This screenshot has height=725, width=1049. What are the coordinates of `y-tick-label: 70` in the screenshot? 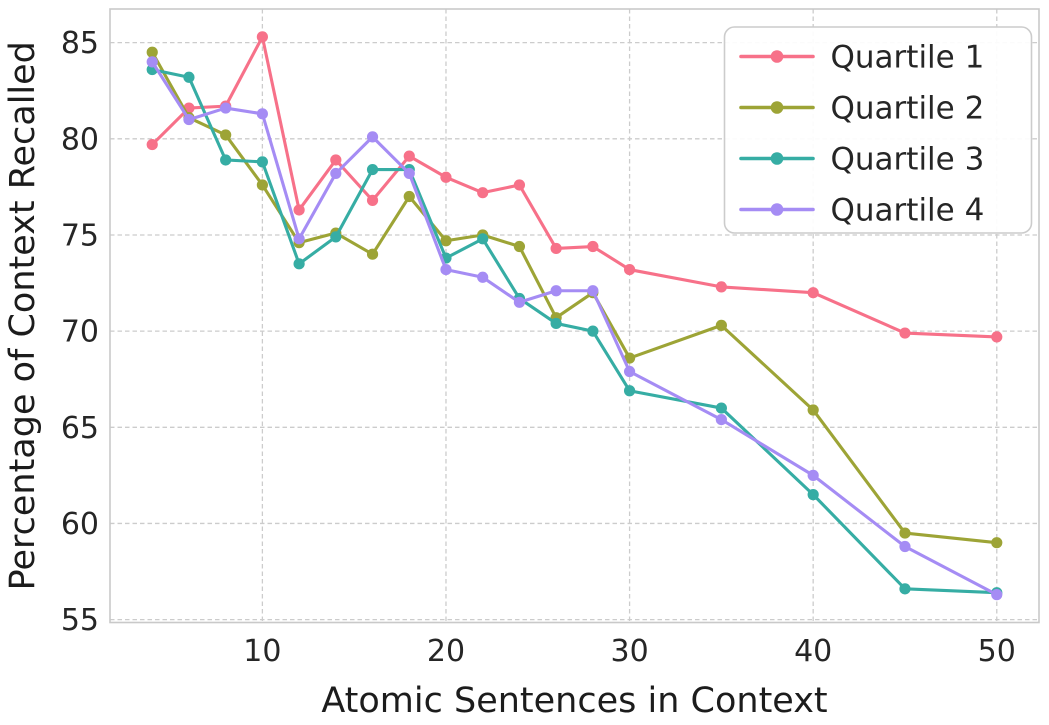 It's located at (80, 332).